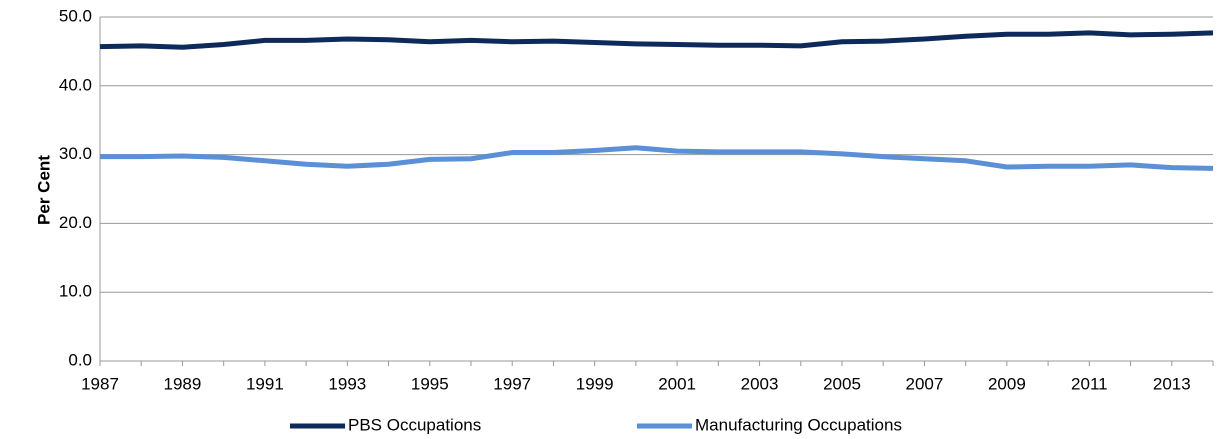  What do you see at coordinates (75, 84) in the screenshot?
I see `y-tick-label: 40.0` at bounding box center [75, 84].